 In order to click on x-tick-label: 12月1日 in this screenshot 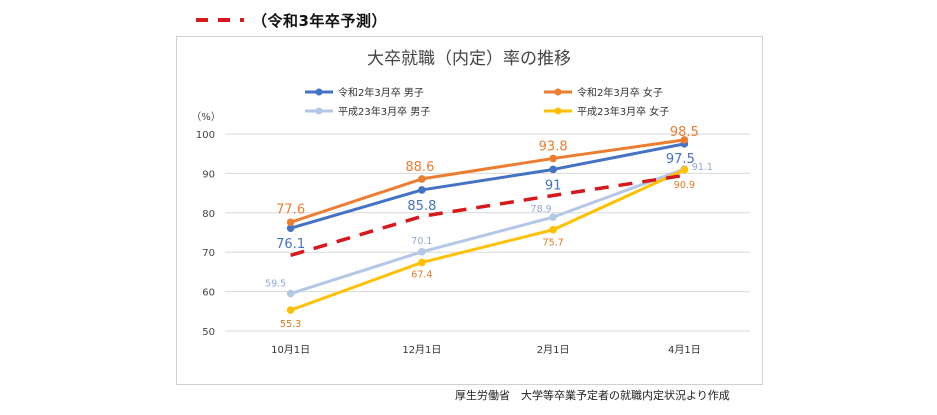, I will do `click(421, 350)`.